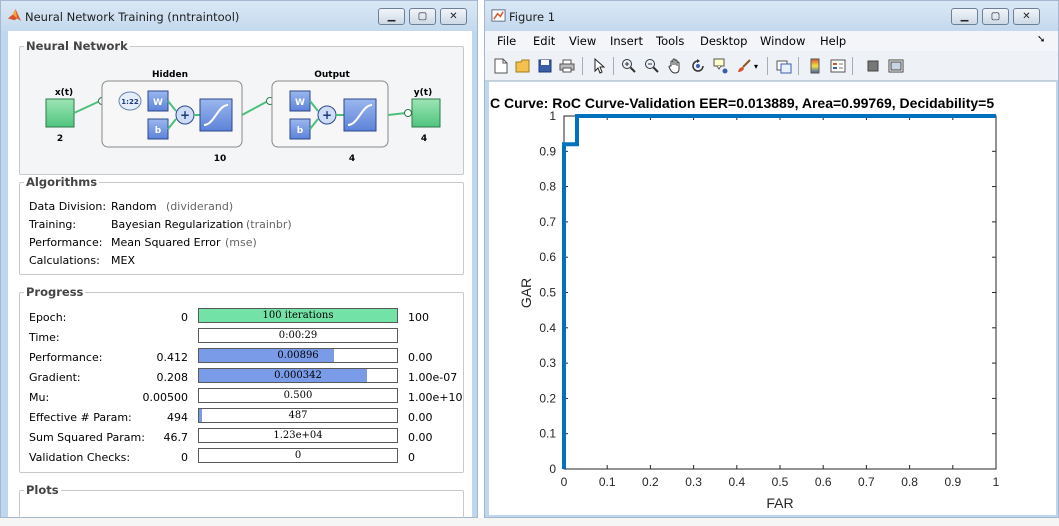  Describe the element at coordinates (433, 377) in the screenshot. I see `progress-end-gradient: 1.00e-07` at that location.